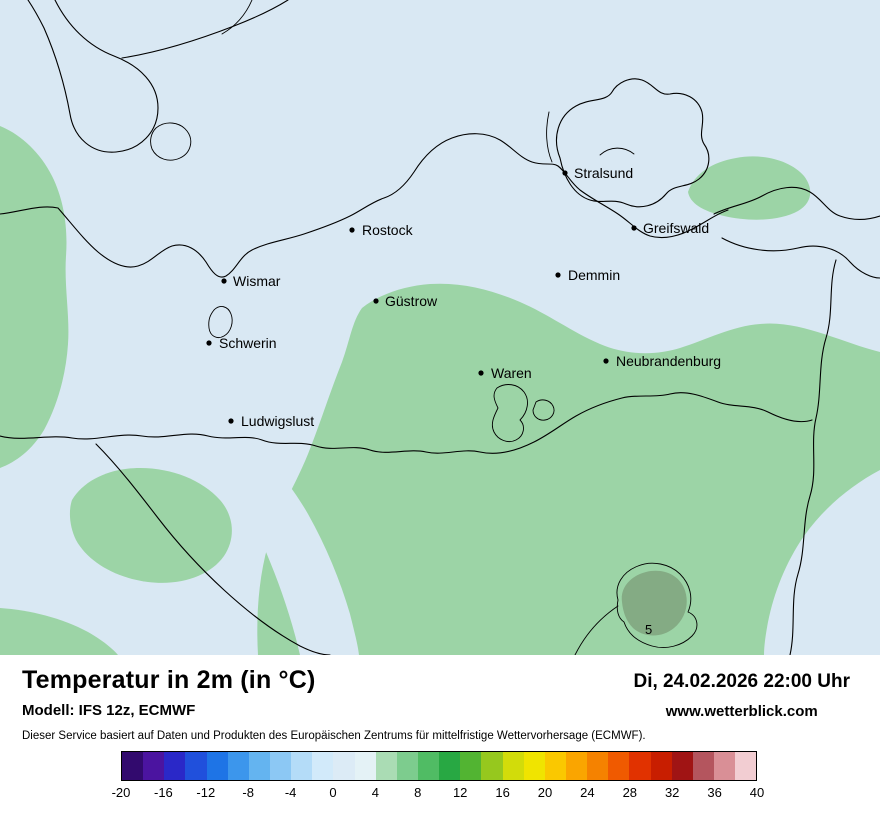  What do you see at coordinates (248, 792) in the screenshot?
I see `legend-tick: -8` at bounding box center [248, 792].